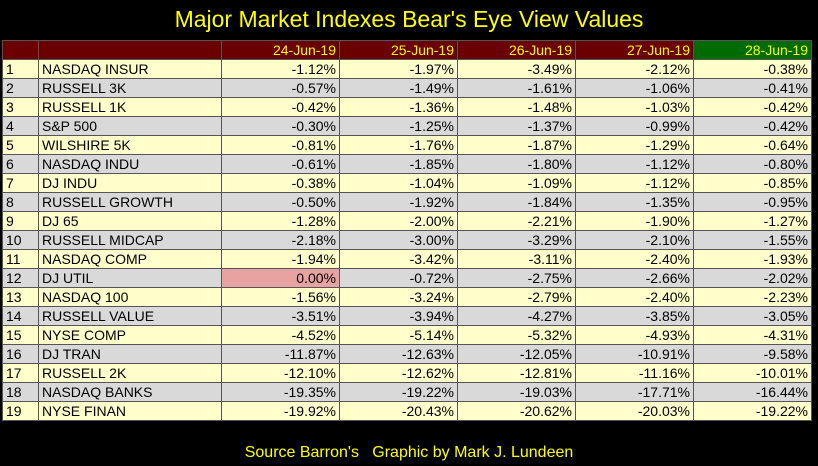 The width and height of the screenshot is (818, 466). What do you see at coordinates (634, 373) in the screenshot?
I see `value-cell: -11.16%` at bounding box center [634, 373].